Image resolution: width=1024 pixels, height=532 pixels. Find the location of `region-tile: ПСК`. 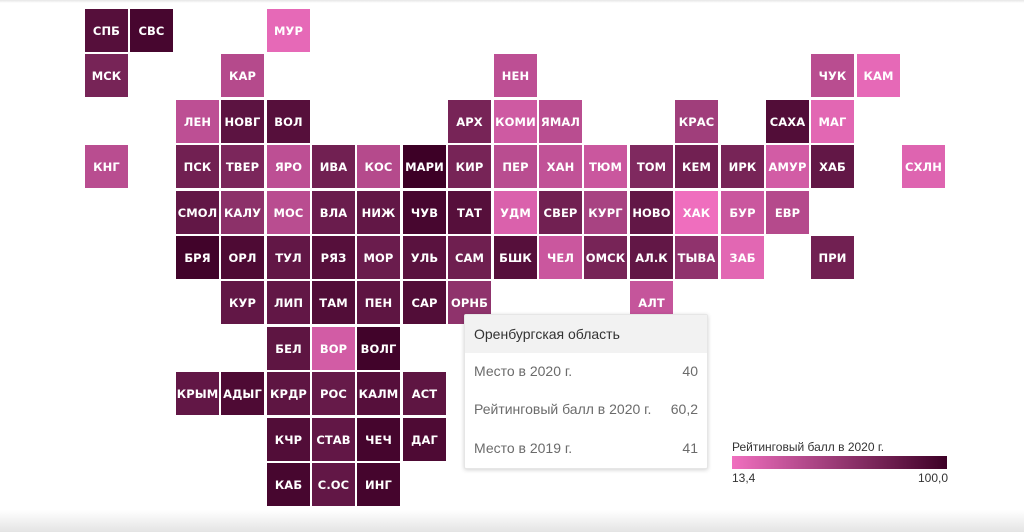

region-tile: ПСК is located at coordinates (197, 166).